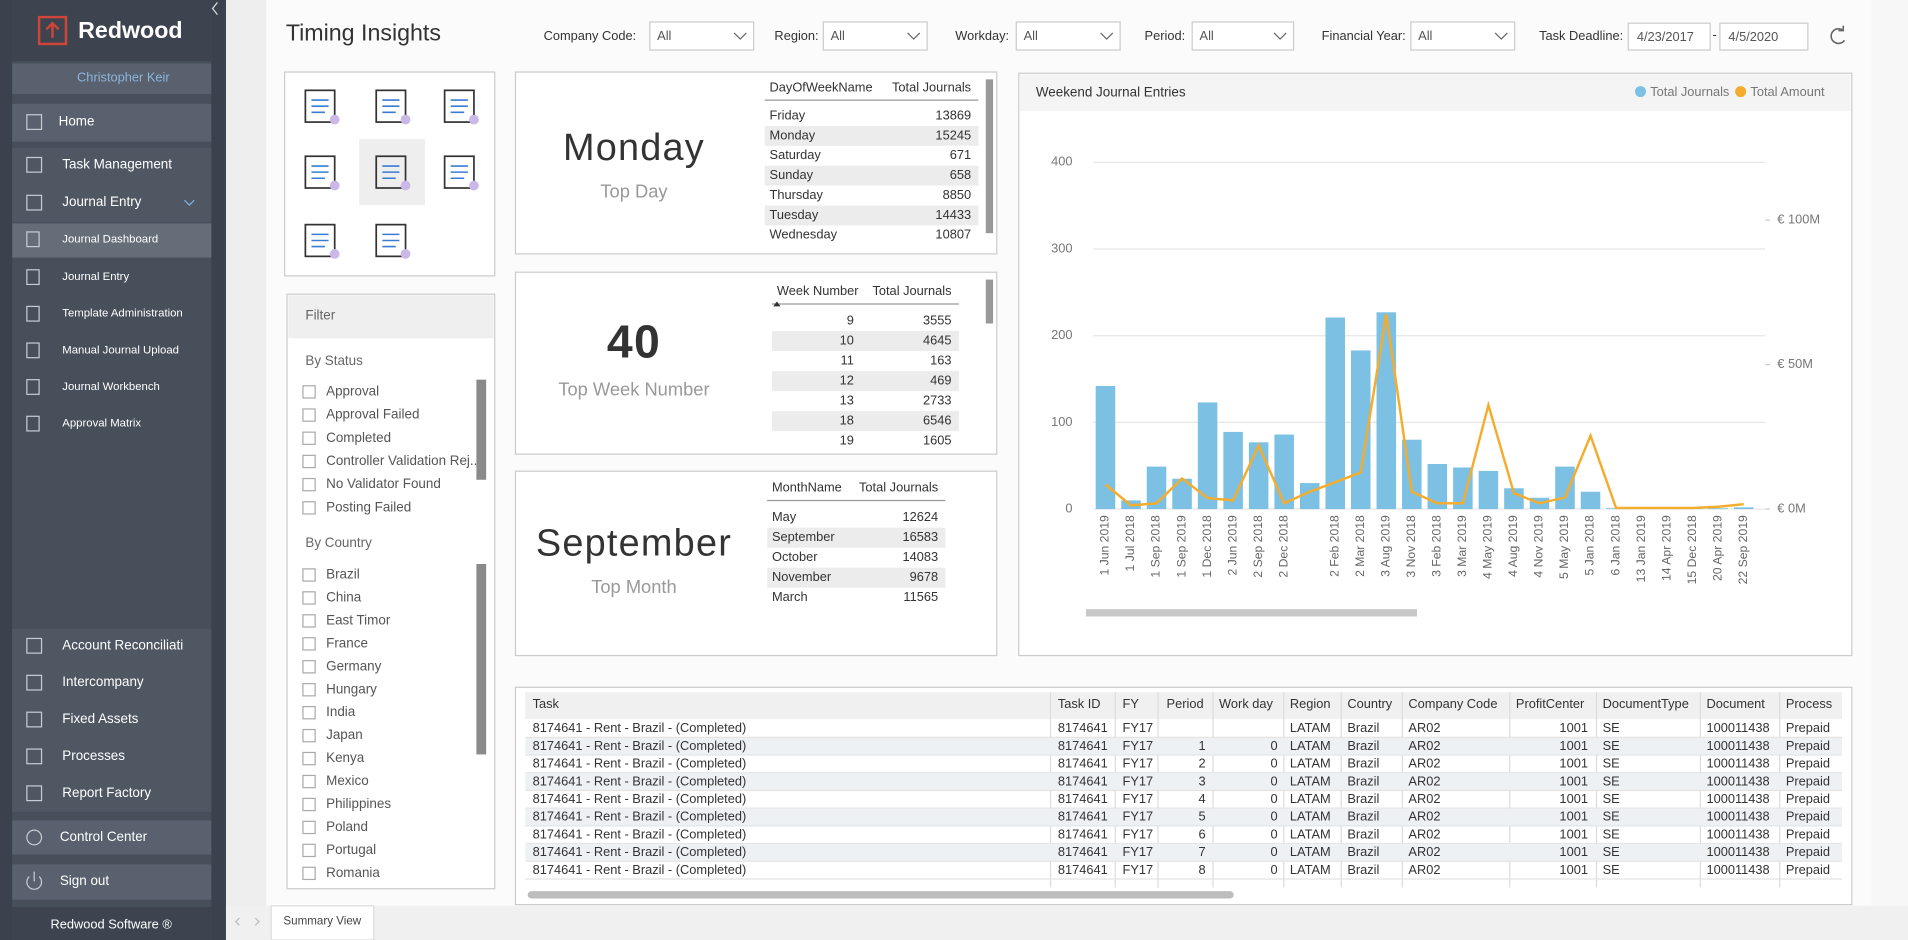  I want to click on table-scrollbar, so click(880, 895).